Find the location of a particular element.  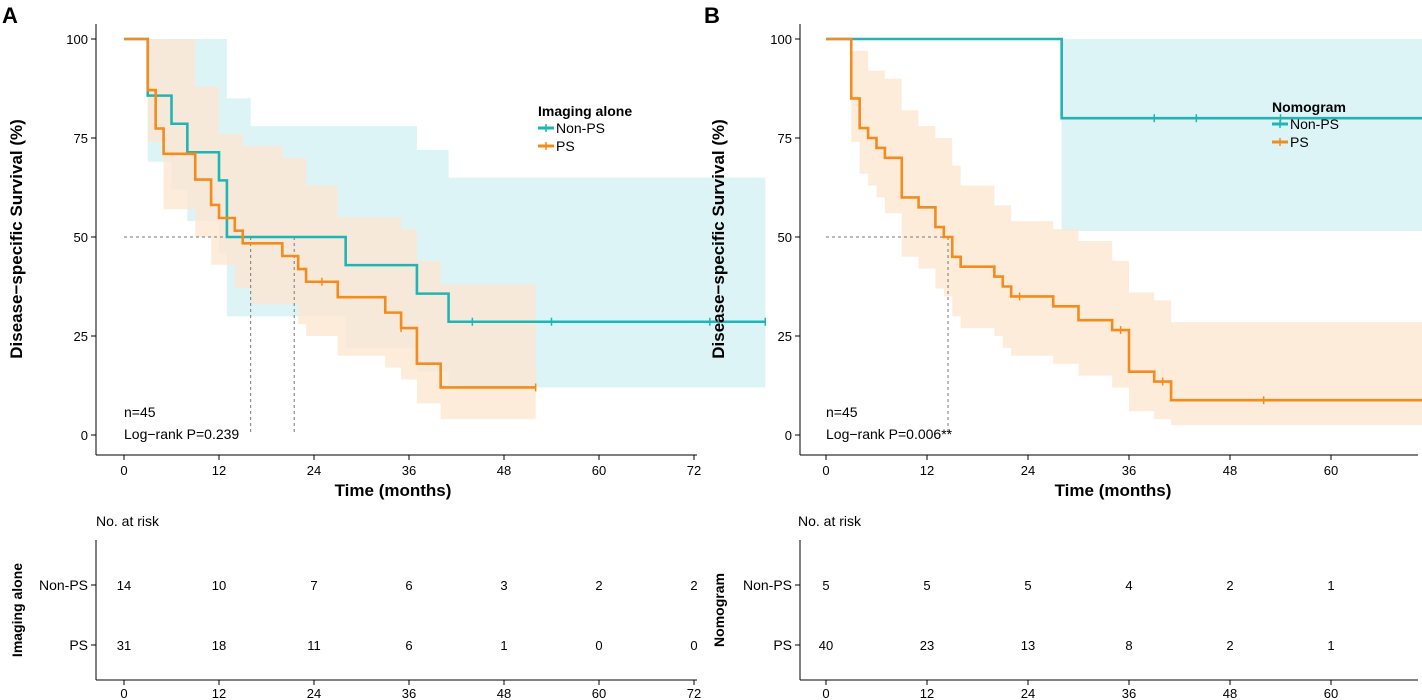

risk-table-ylabel: Imaging alone is located at coordinates (17, 610).